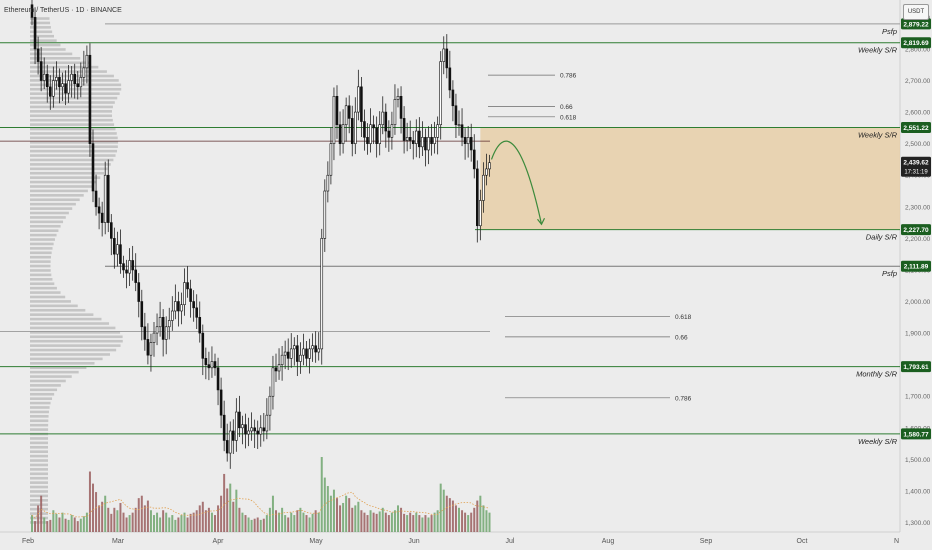  Describe the element at coordinates (916, 275) in the screenshot. I see `price-axis-background` at that location.